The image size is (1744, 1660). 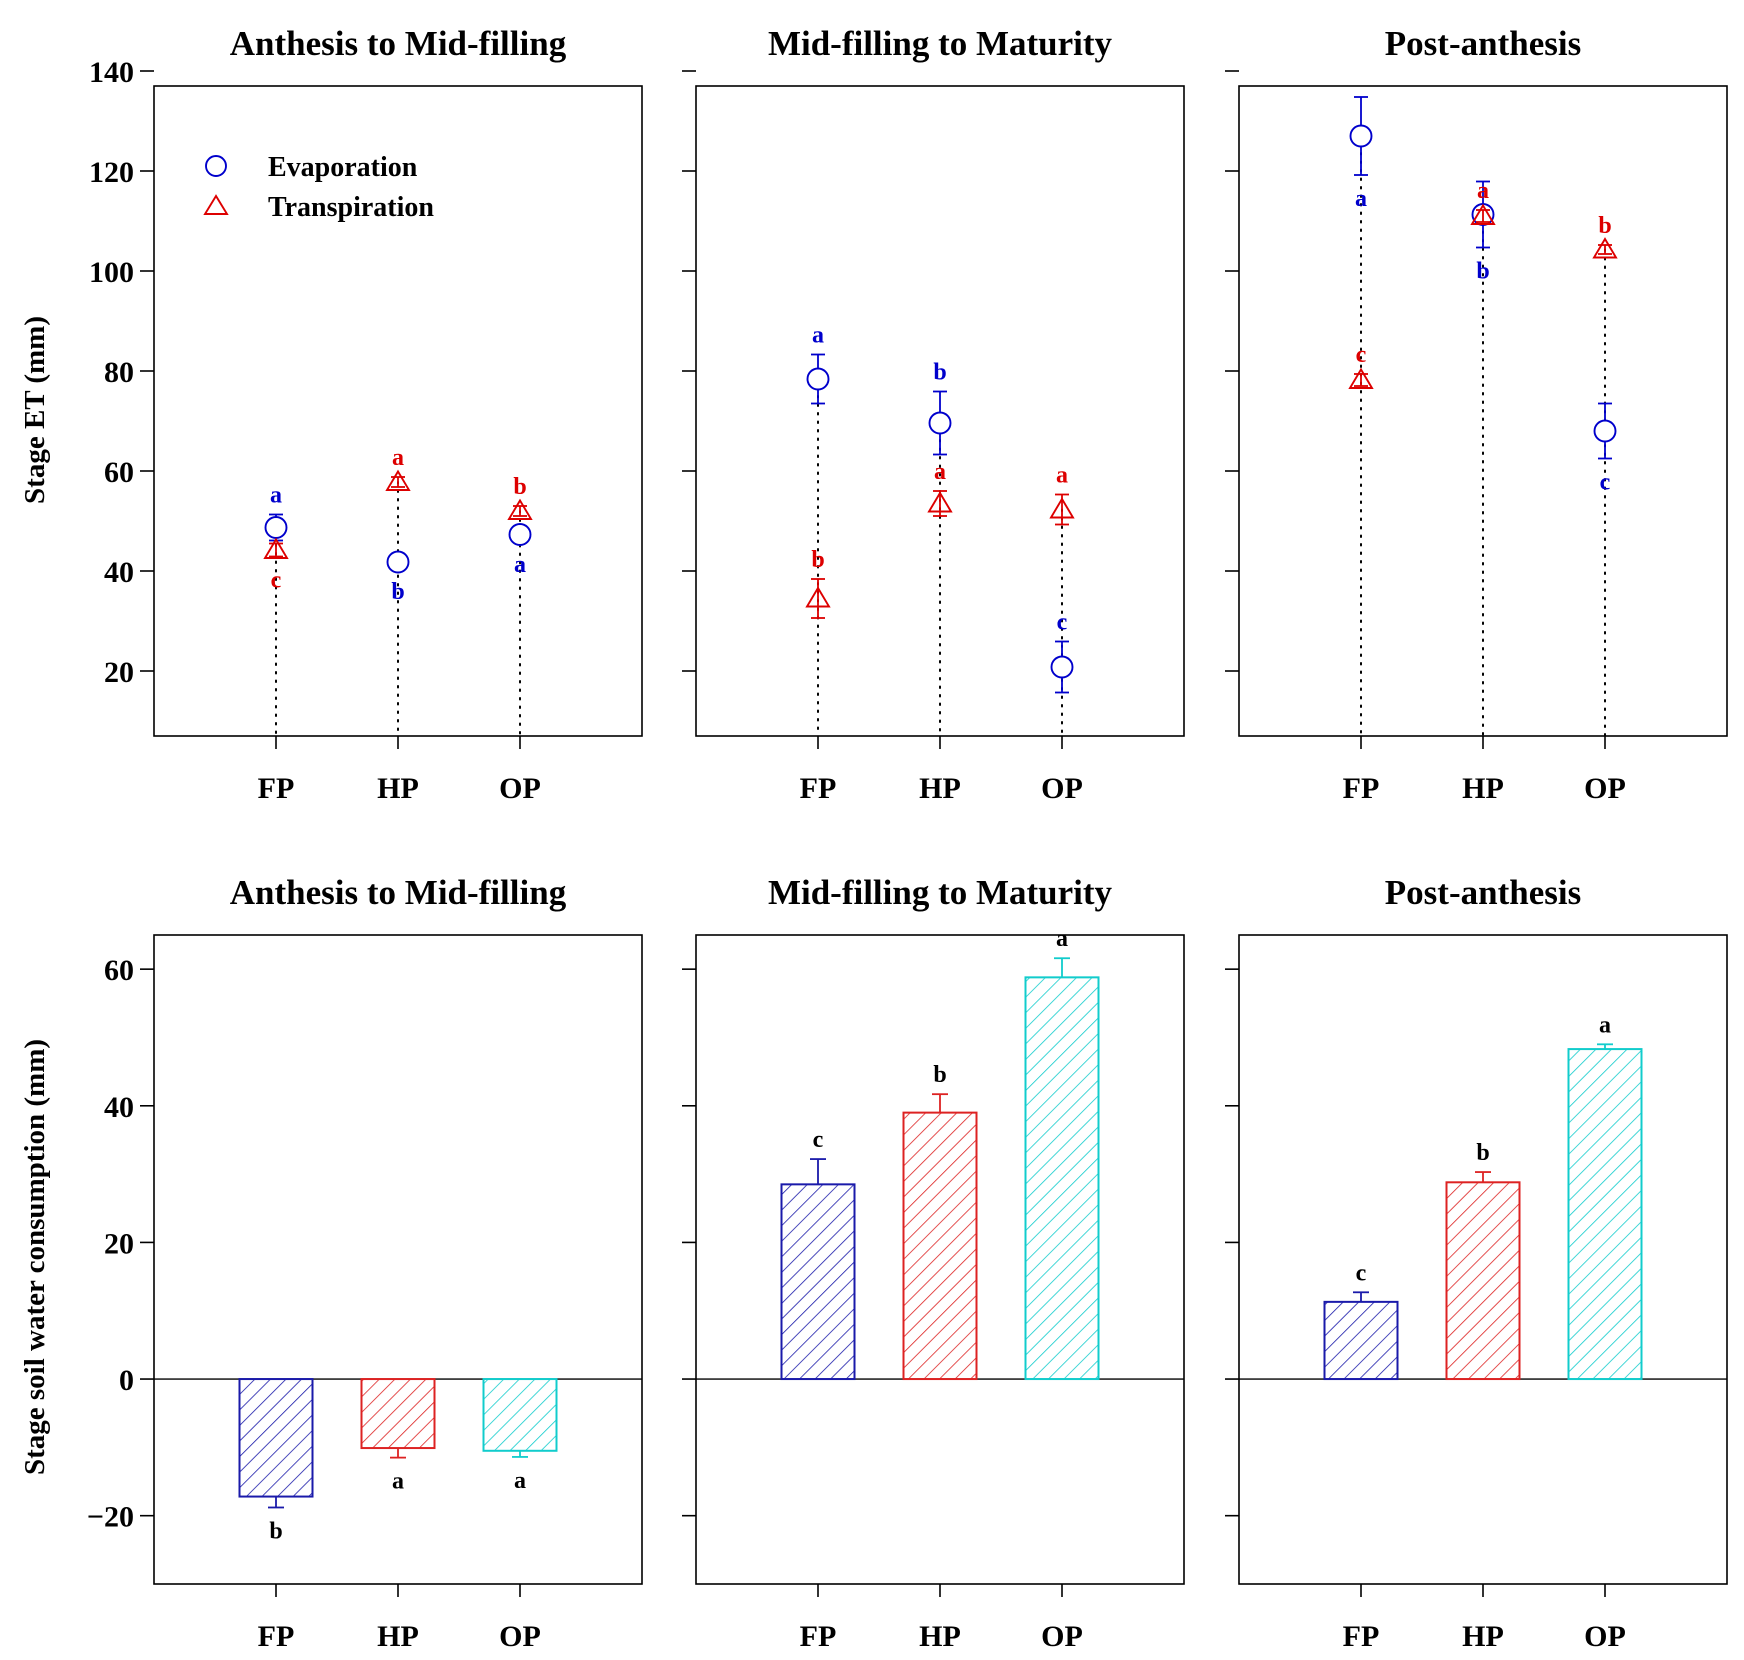 What do you see at coordinates (111, 172) in the screenshot?
I see `y-tick-label: 120` at bounding box center [111, 172].